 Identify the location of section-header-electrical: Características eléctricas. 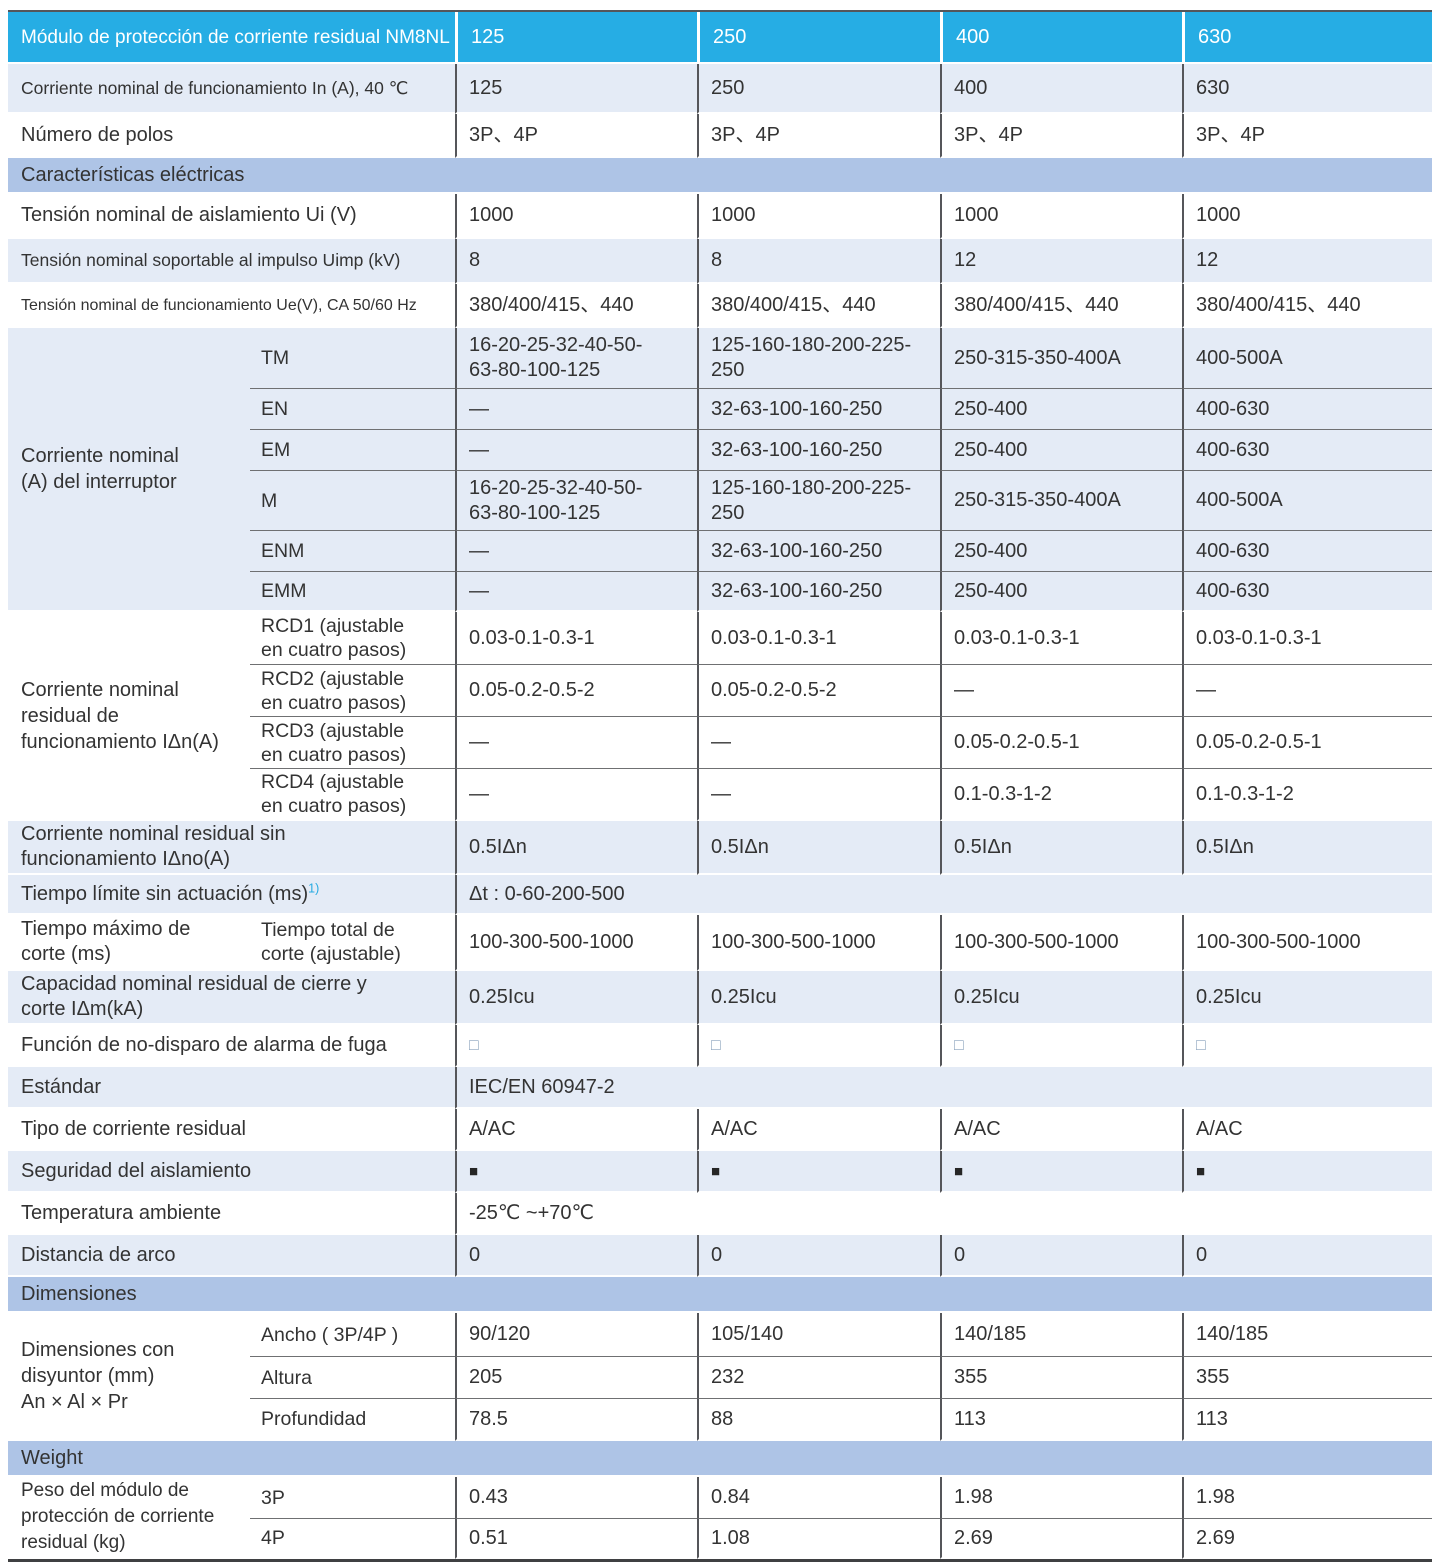
(720, 176).